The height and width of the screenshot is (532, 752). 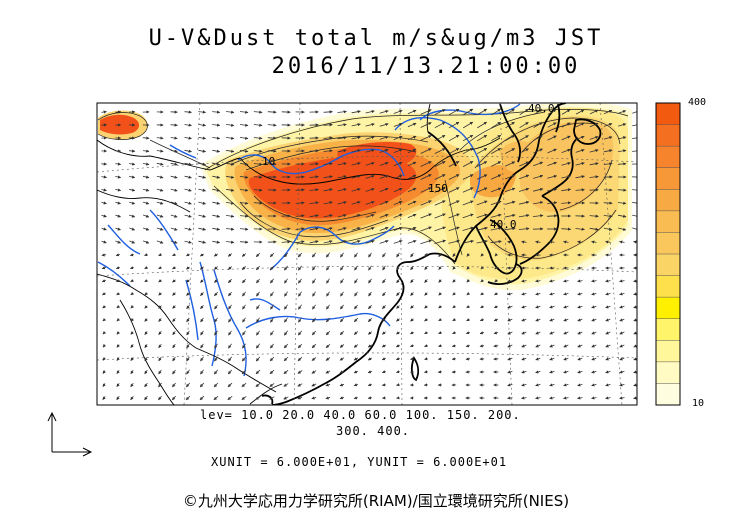 I want to click on colorbar, so click(x=668, y=254).